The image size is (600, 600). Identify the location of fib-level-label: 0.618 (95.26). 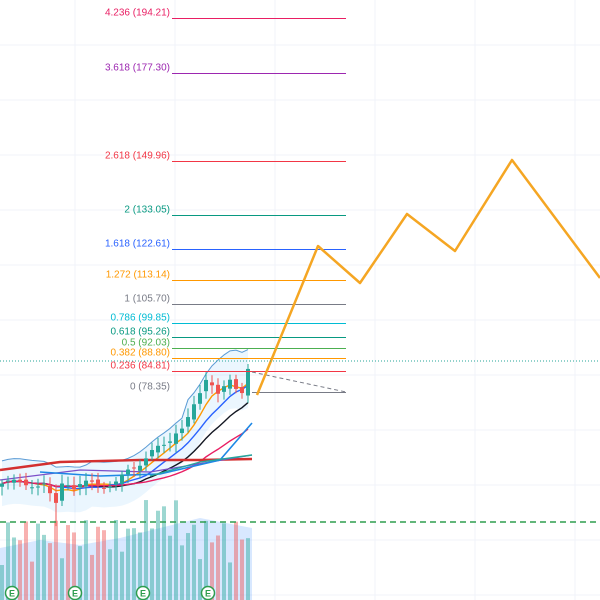
(141, 332).